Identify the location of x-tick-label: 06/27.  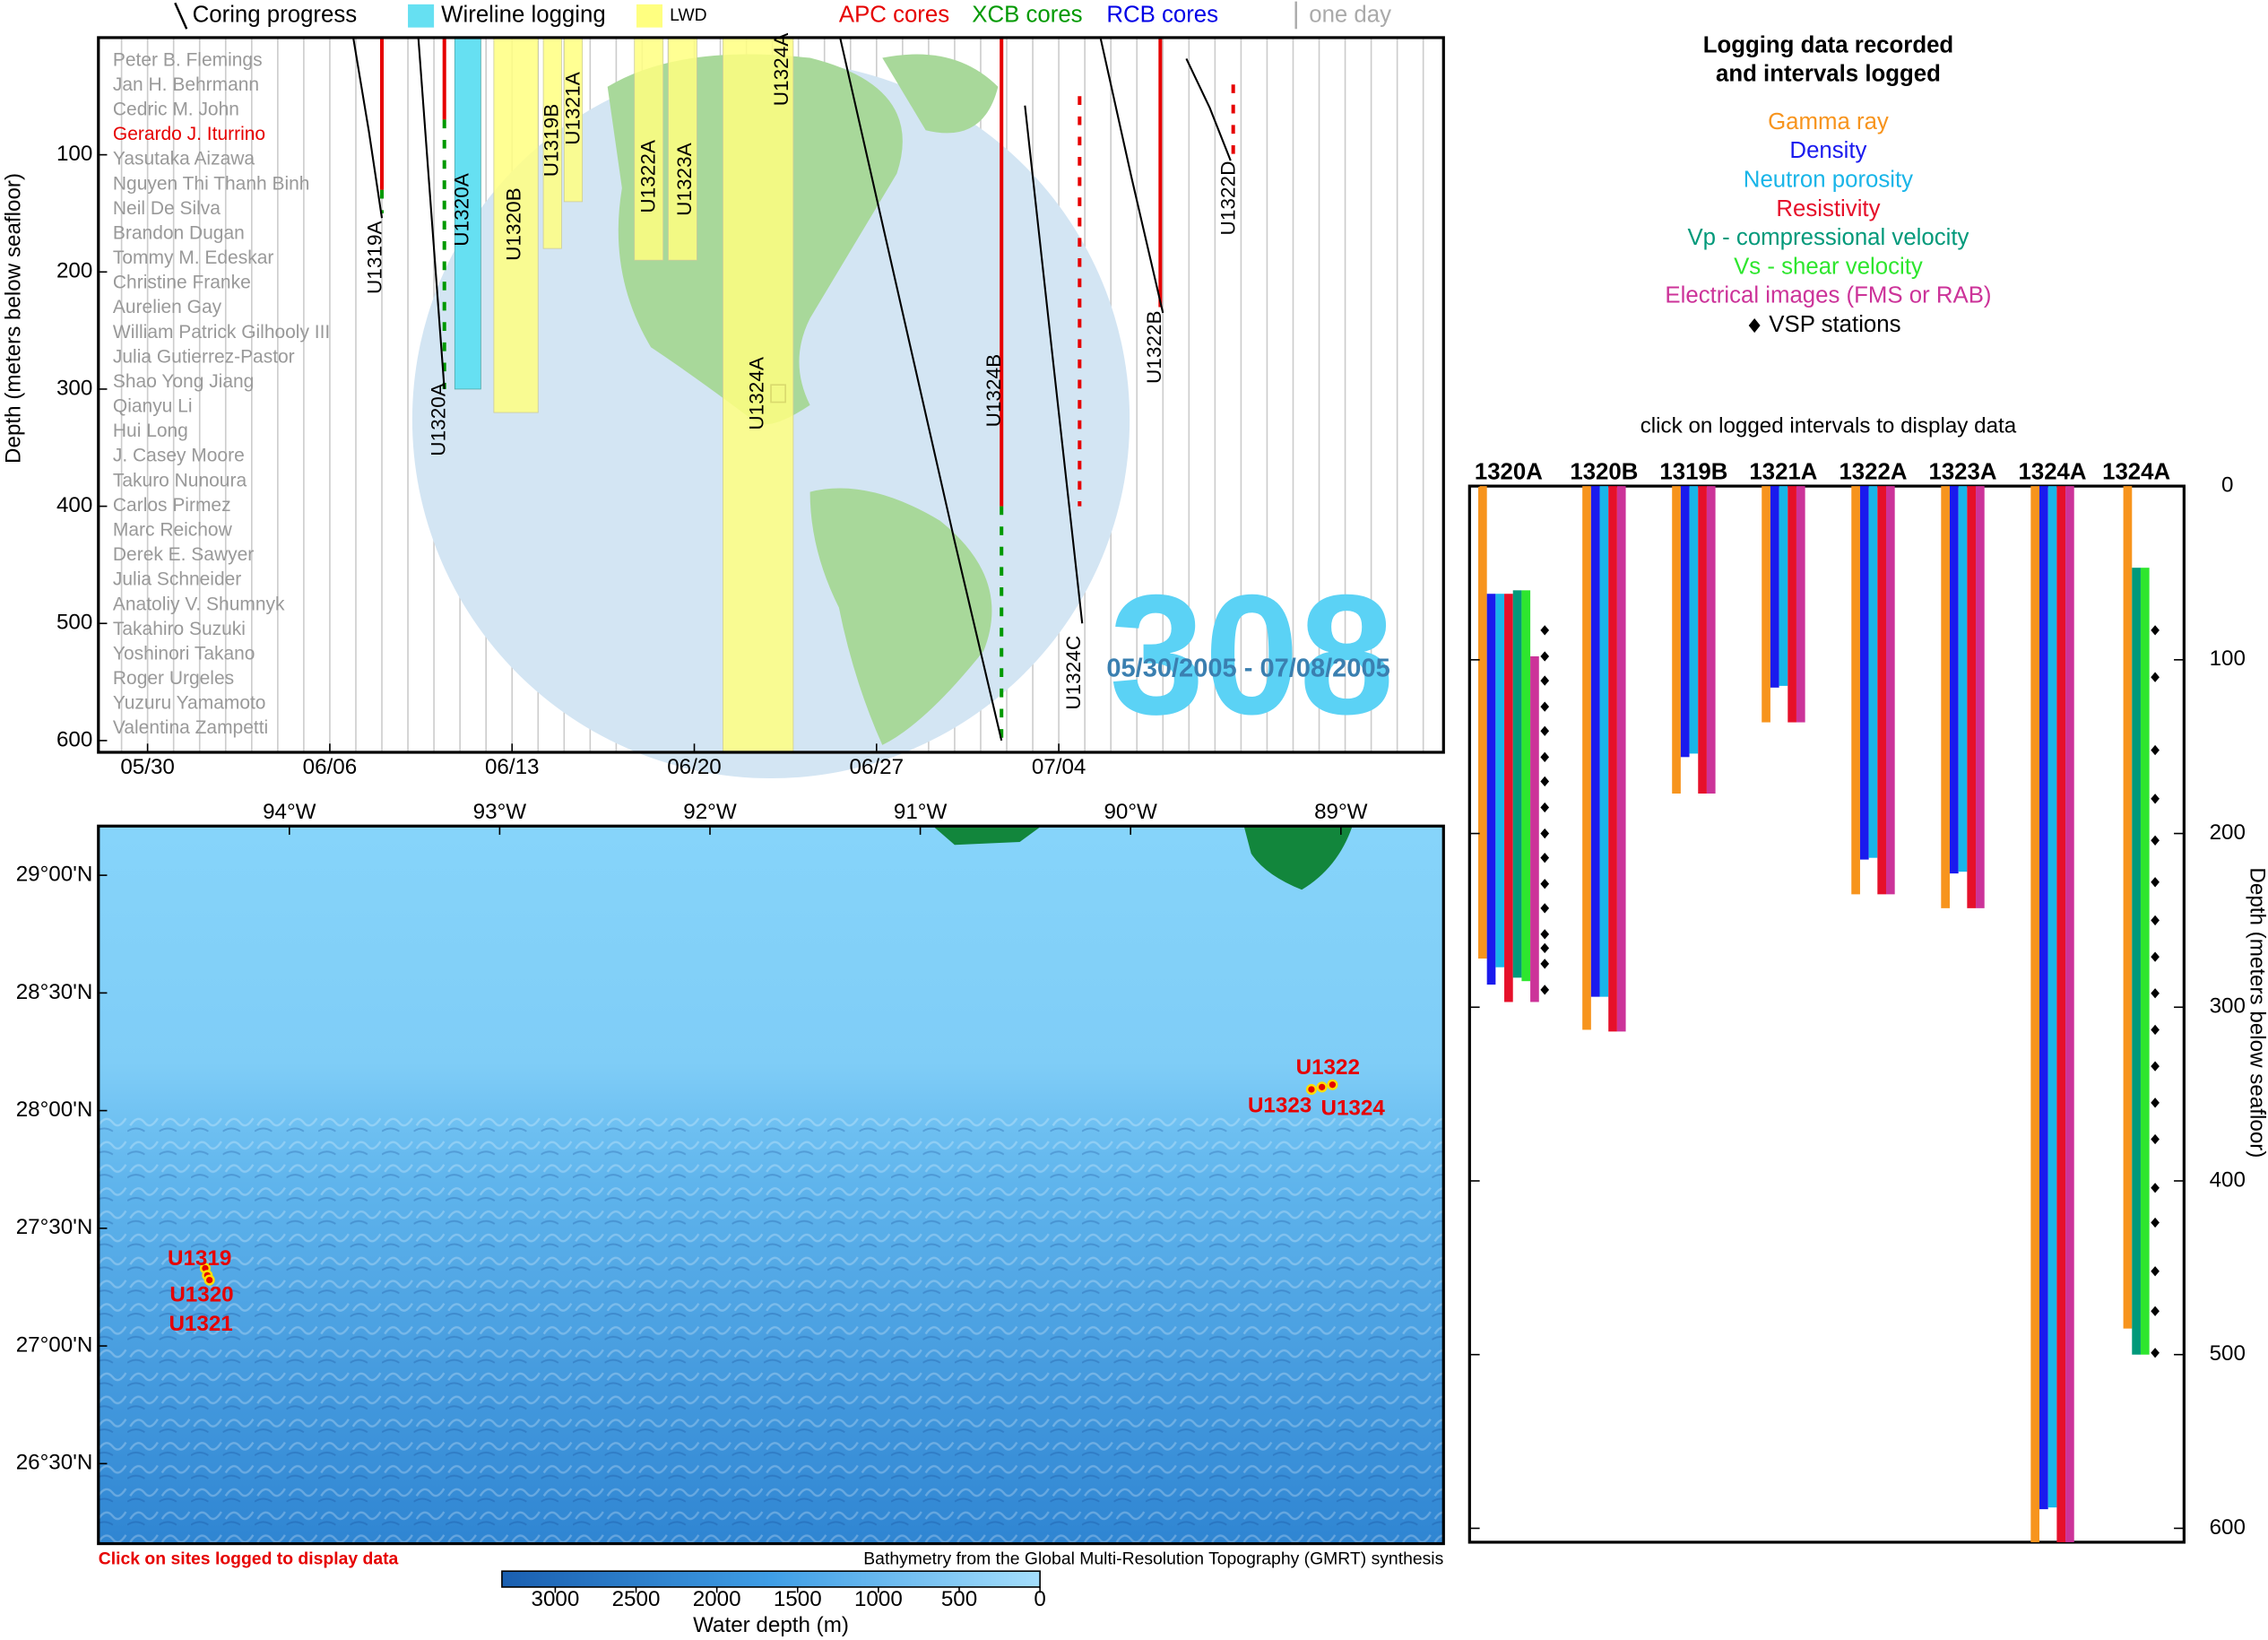
(877, 767).